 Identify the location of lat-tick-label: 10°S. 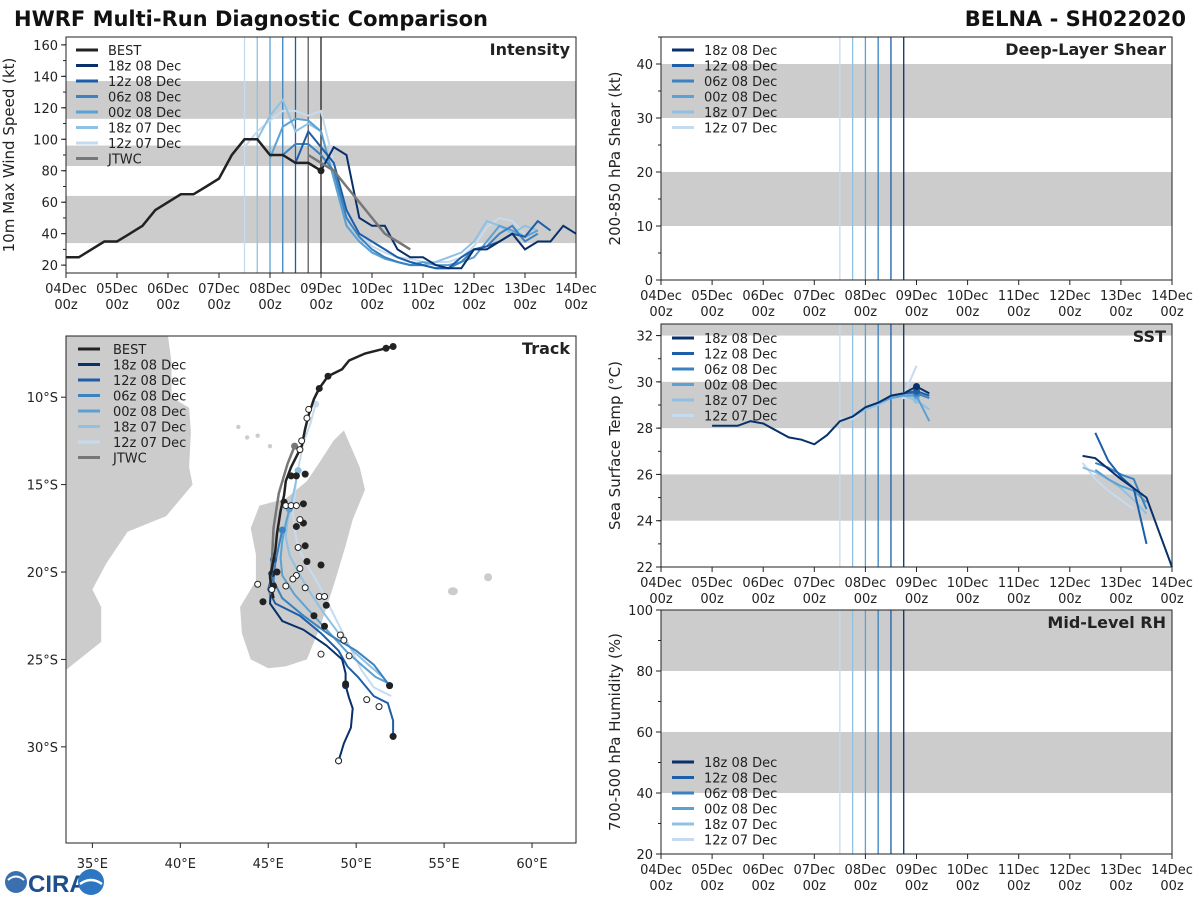
(42, 398).